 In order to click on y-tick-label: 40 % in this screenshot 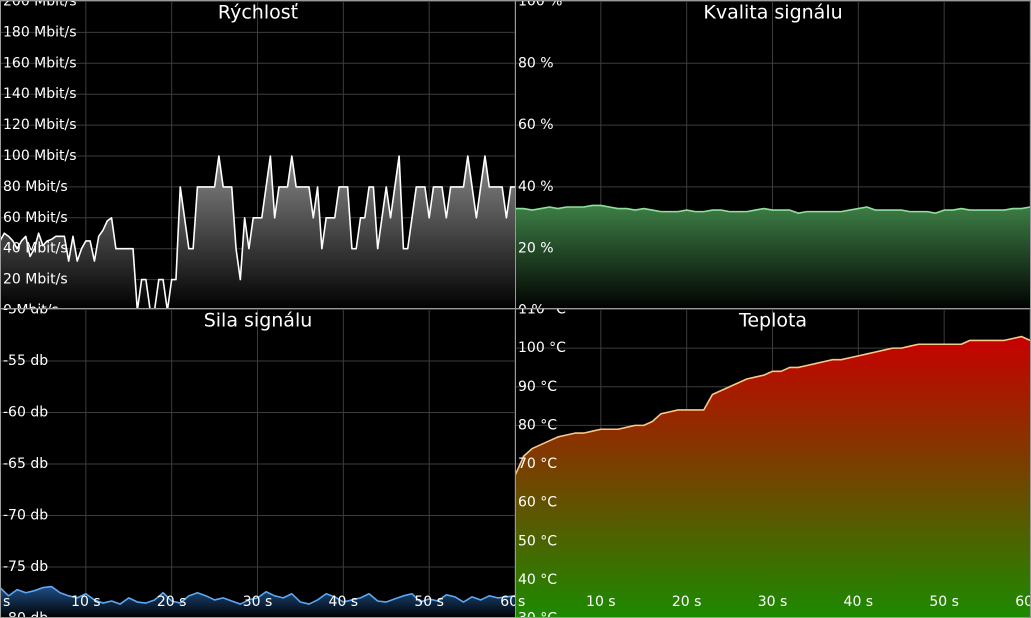, I will do `click(536, 187)`.